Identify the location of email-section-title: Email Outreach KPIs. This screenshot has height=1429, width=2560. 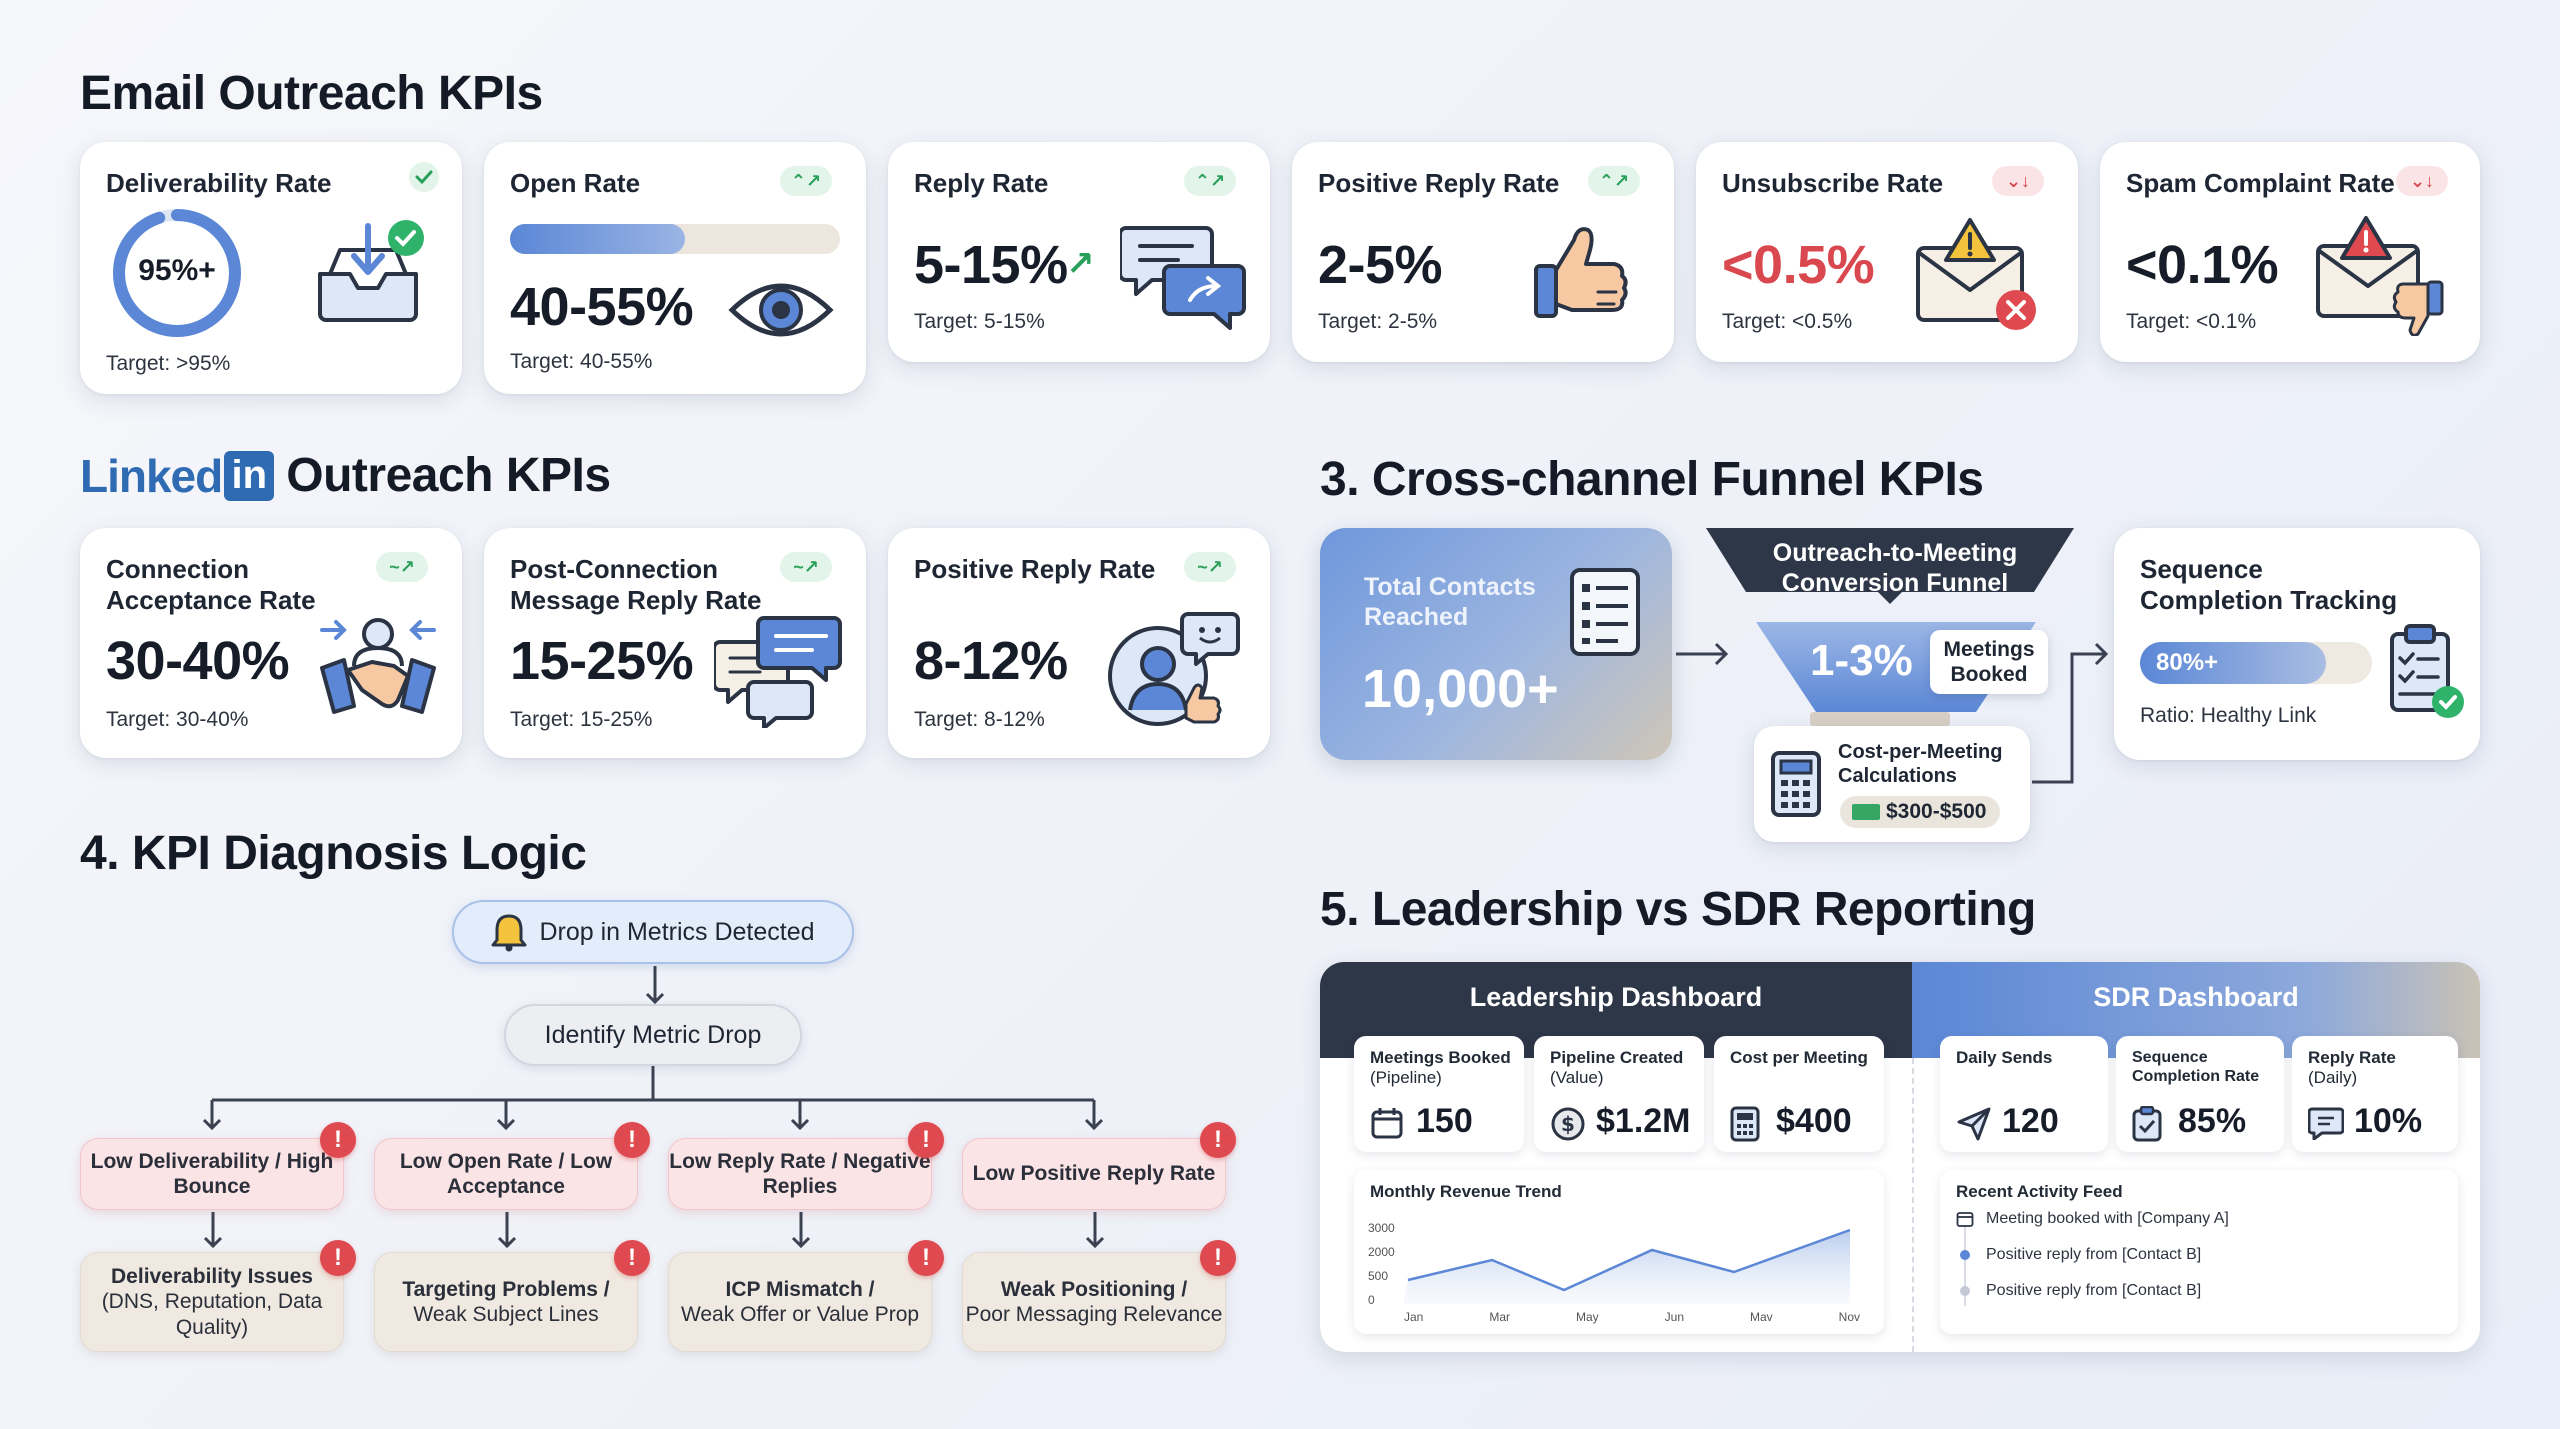
(311, 93).